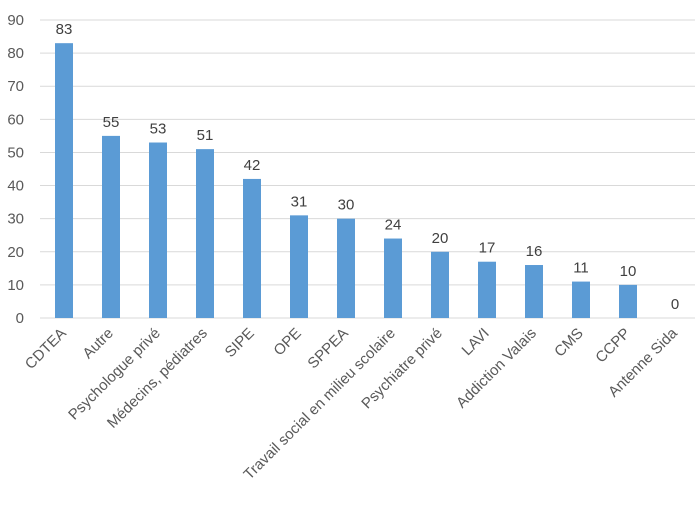 The width and height of the screenshot is (700, 509). I want to click on x-tick-label: Psychiatre privé, so click(401, 368).